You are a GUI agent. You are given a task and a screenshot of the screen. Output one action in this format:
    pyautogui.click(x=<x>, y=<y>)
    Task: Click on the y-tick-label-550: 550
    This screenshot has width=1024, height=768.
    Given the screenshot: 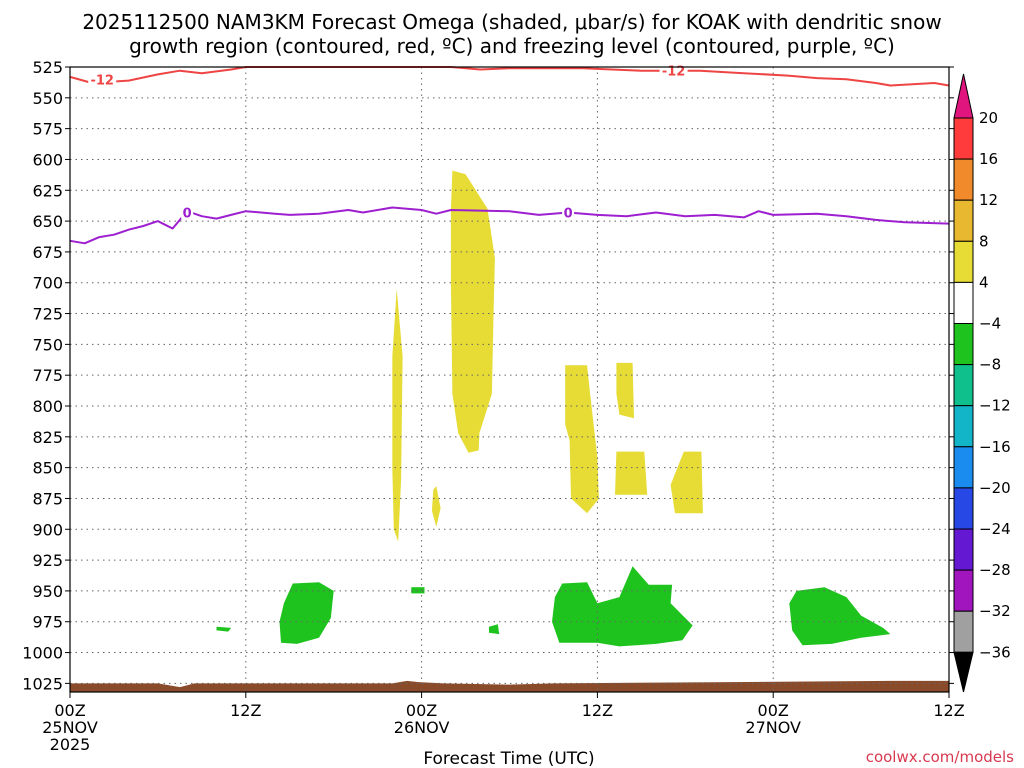 What is the action you would take?
    pyautogui.click(x=47, y=98)
    